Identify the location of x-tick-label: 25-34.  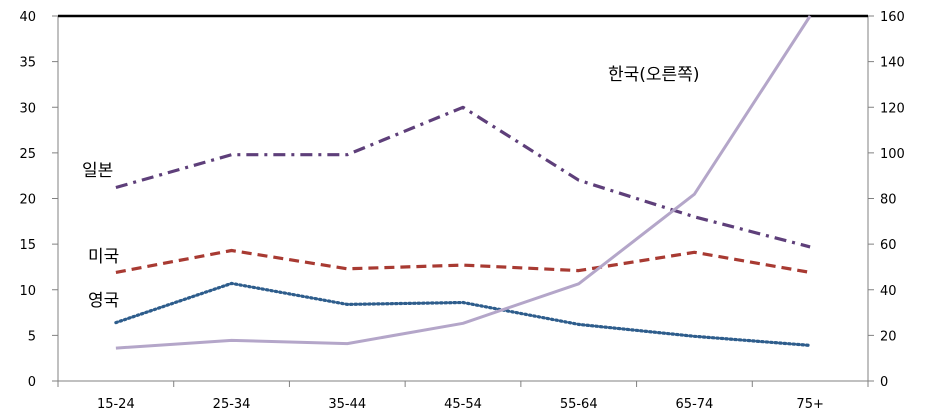
(232, 404).